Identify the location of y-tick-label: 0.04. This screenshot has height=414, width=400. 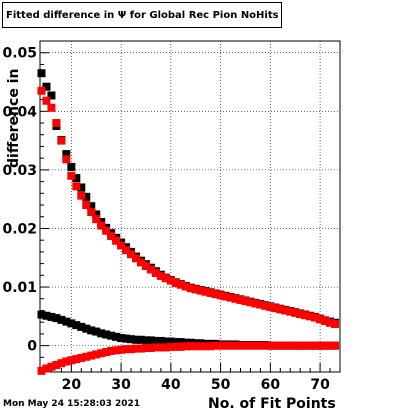
(19, 112).